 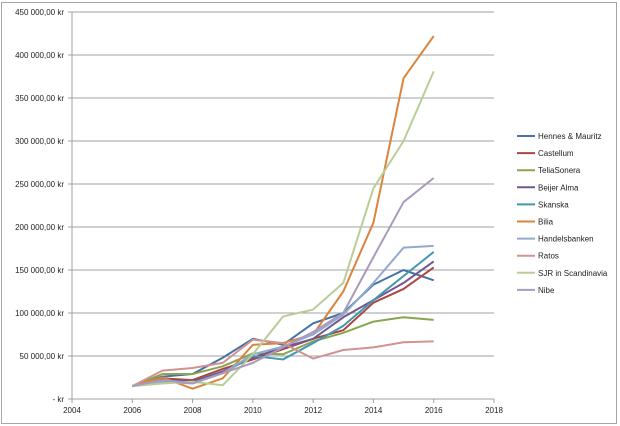 What do you see at coordinates (39, 55) in the screenshot?
I see `y-tick-label: 400 000,00 kr` at bounding box center [39, 55].